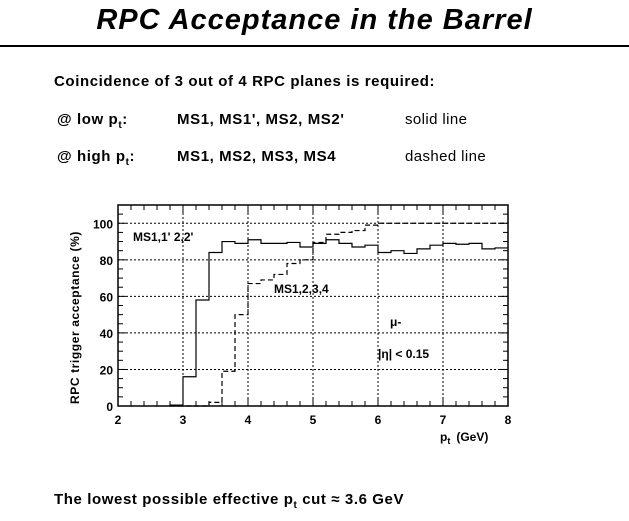 This screenshot has height=521, width=629. Describe the element at coordinates (125, 119) in the screenshot. I see `low-pt-colon: :` at that location.